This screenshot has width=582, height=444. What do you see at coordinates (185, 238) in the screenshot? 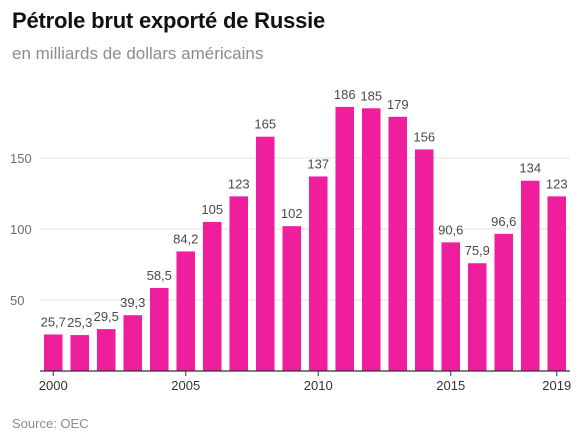
I see `data-label-2005: 84,2` at bounding box center [185, 238].